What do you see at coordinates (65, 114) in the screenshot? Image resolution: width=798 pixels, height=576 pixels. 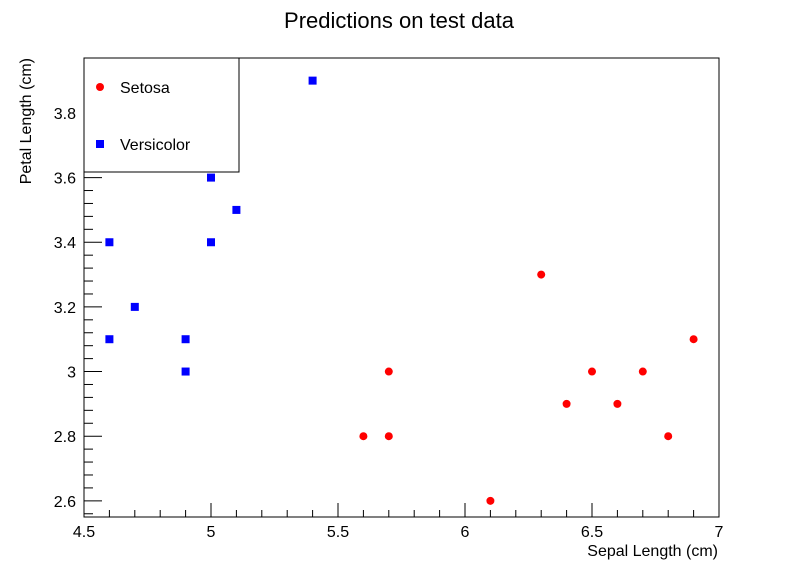 I see `y-tick-label: 3.8` at bounding box center [65, 114].